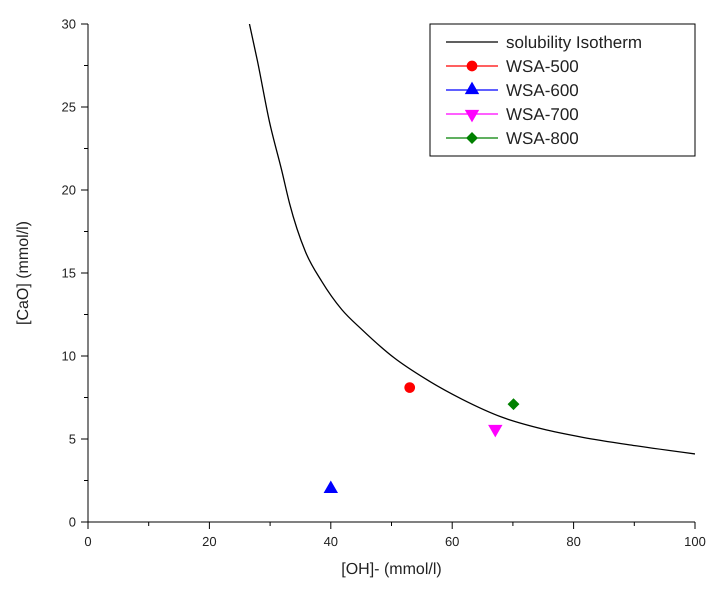 The height and width of the screenshot is (594, 717). Describe the element at coordinates (452, 541) in the screenshot. I see `x-tick-label: 60` at that location.